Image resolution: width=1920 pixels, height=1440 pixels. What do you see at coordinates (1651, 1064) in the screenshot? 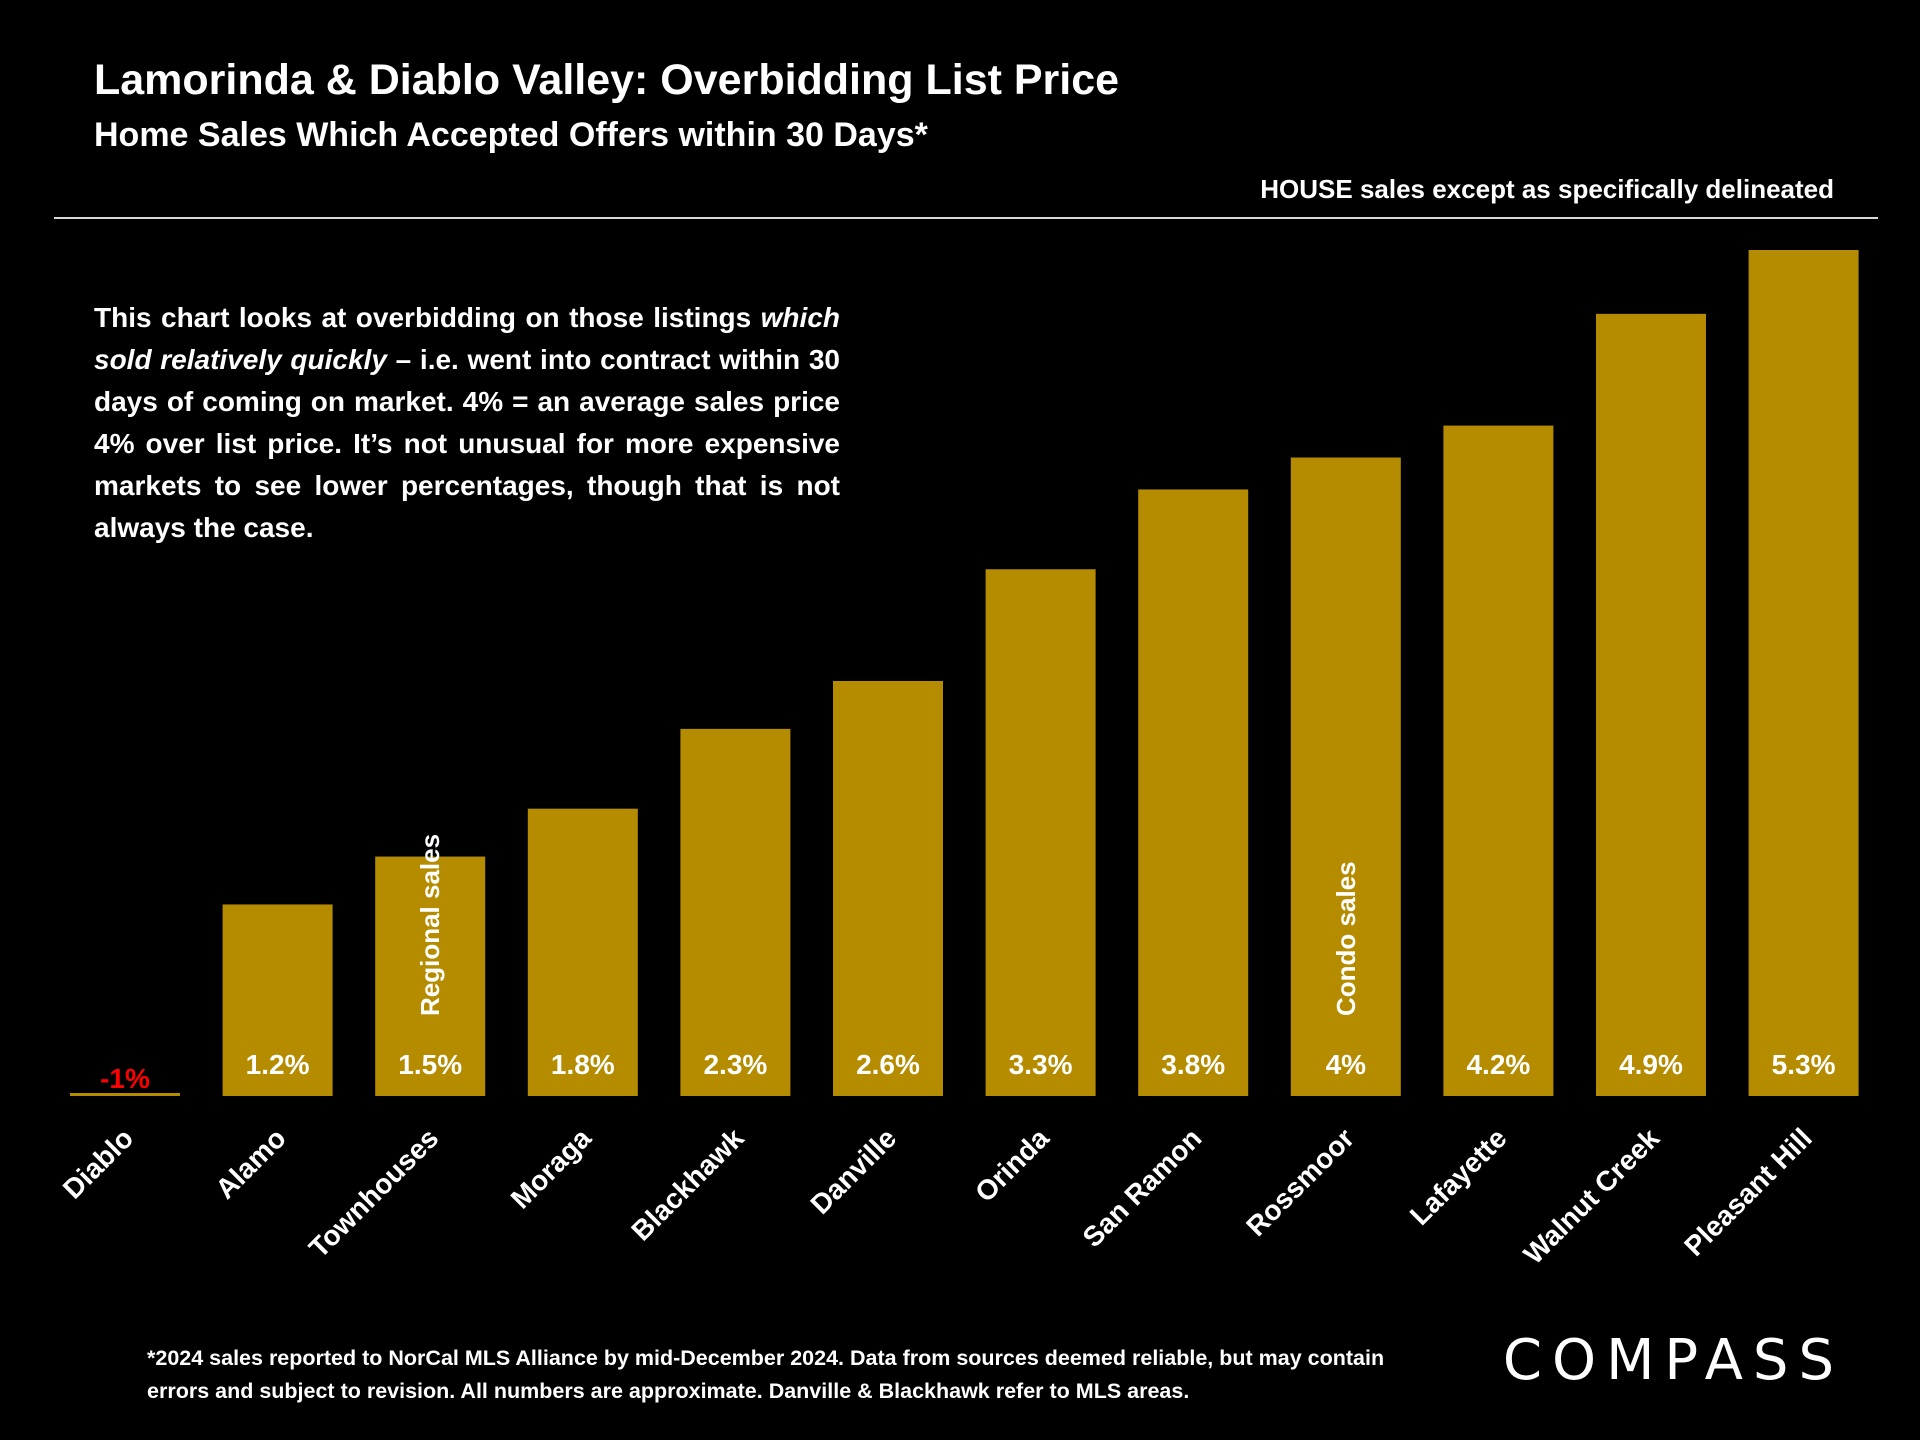
I see `value-label-walnut-creek: 4.9%` at bounding box center [1651, 1064].